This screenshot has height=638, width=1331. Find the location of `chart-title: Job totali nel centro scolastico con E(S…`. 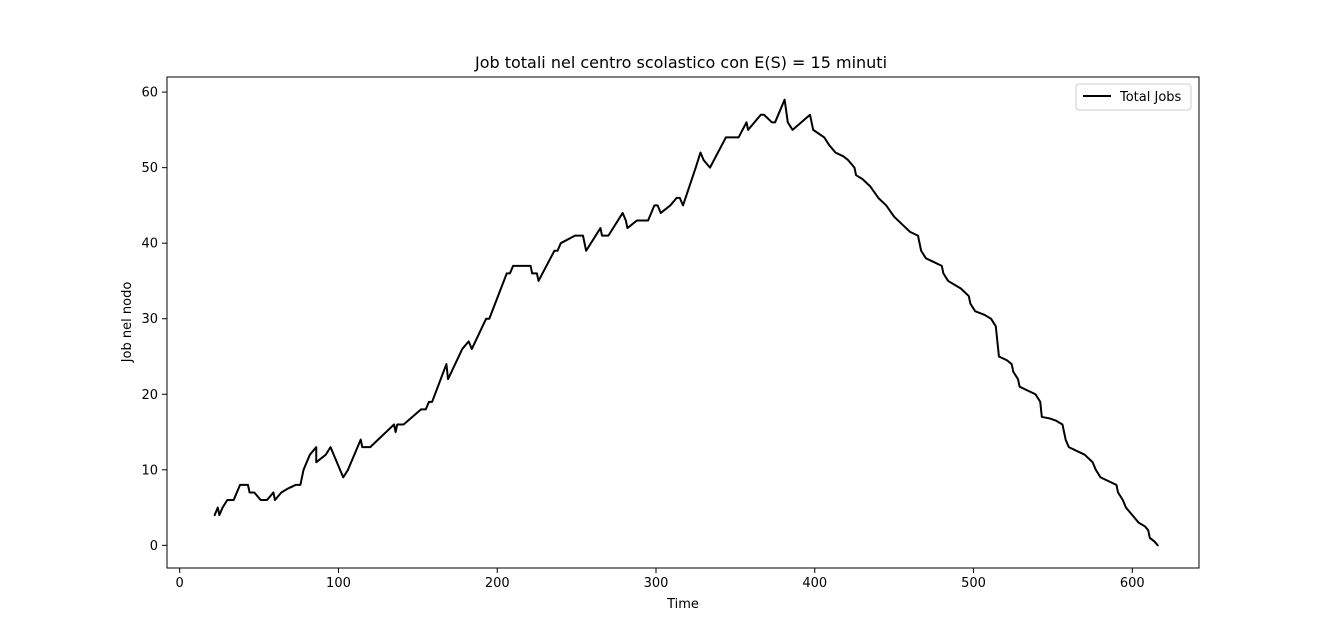

chart-title: Job totali nel centro scolastico con E(S… is located at coordinates (680, 62).